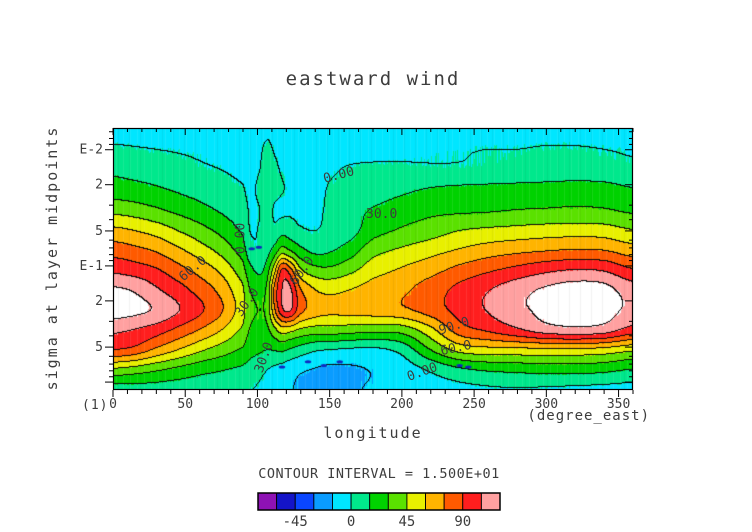 This screenshot has height=532, width=752. I want to click on x-tick-label: 150, so click(329, 404).